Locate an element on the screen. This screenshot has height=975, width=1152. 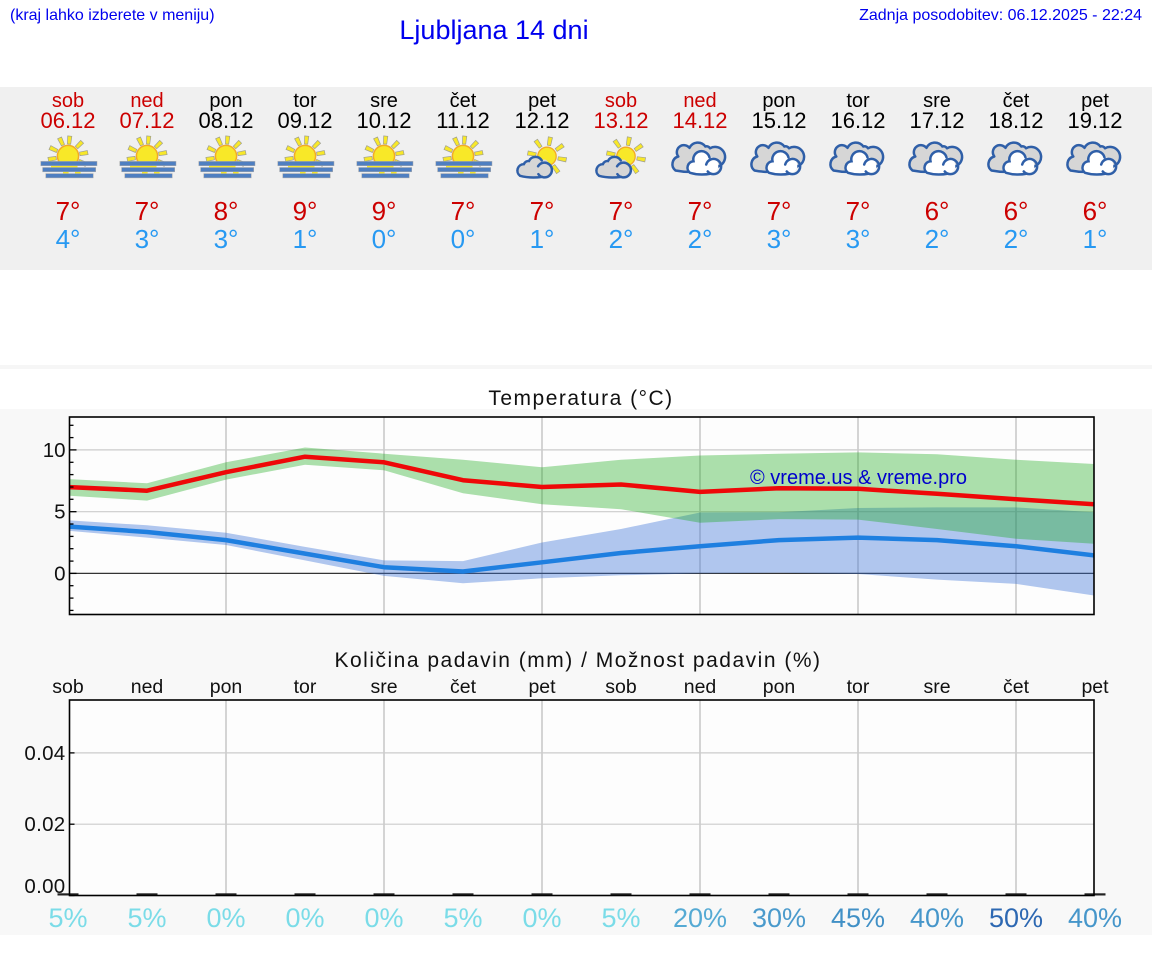
svg-text: 5 is located at coordinates (59, 512).